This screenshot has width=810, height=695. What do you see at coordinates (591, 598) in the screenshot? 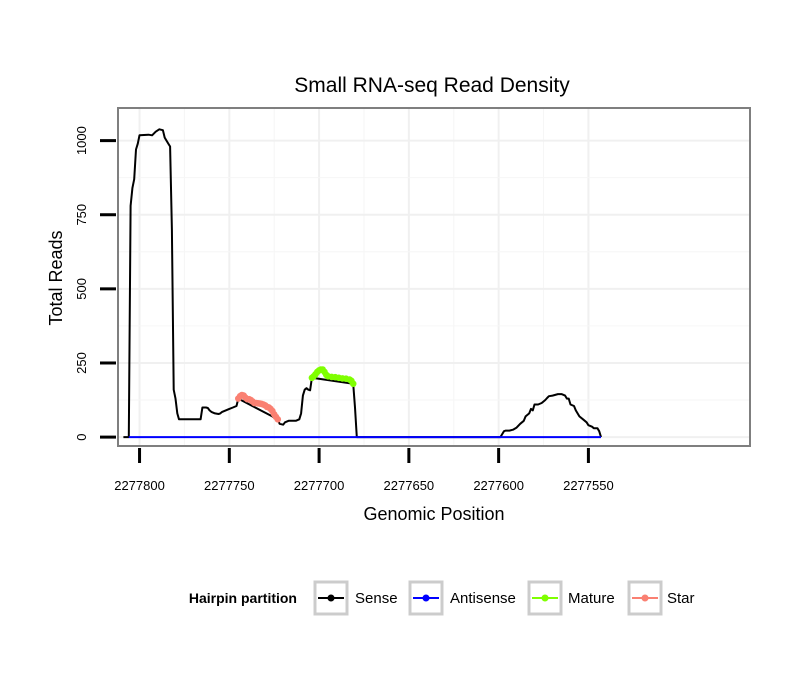
I see `legend-label-mature: Mature` at bounding box center [591, 598].